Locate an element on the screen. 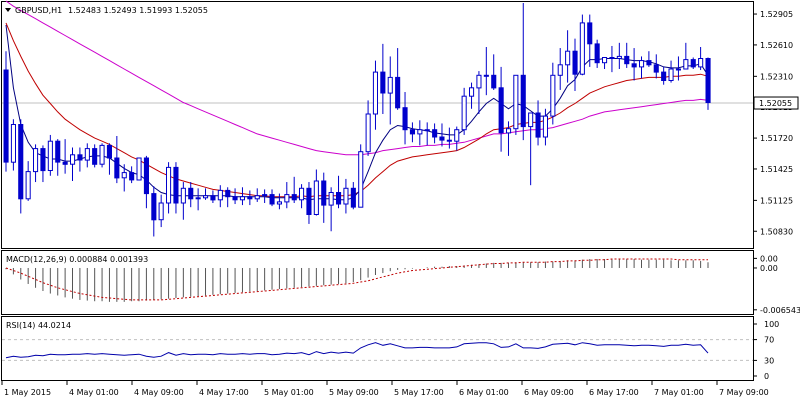 The height and width of the screenshot is (400, 800). dropdown-triangle-icon is located at coordinates (8, 10).